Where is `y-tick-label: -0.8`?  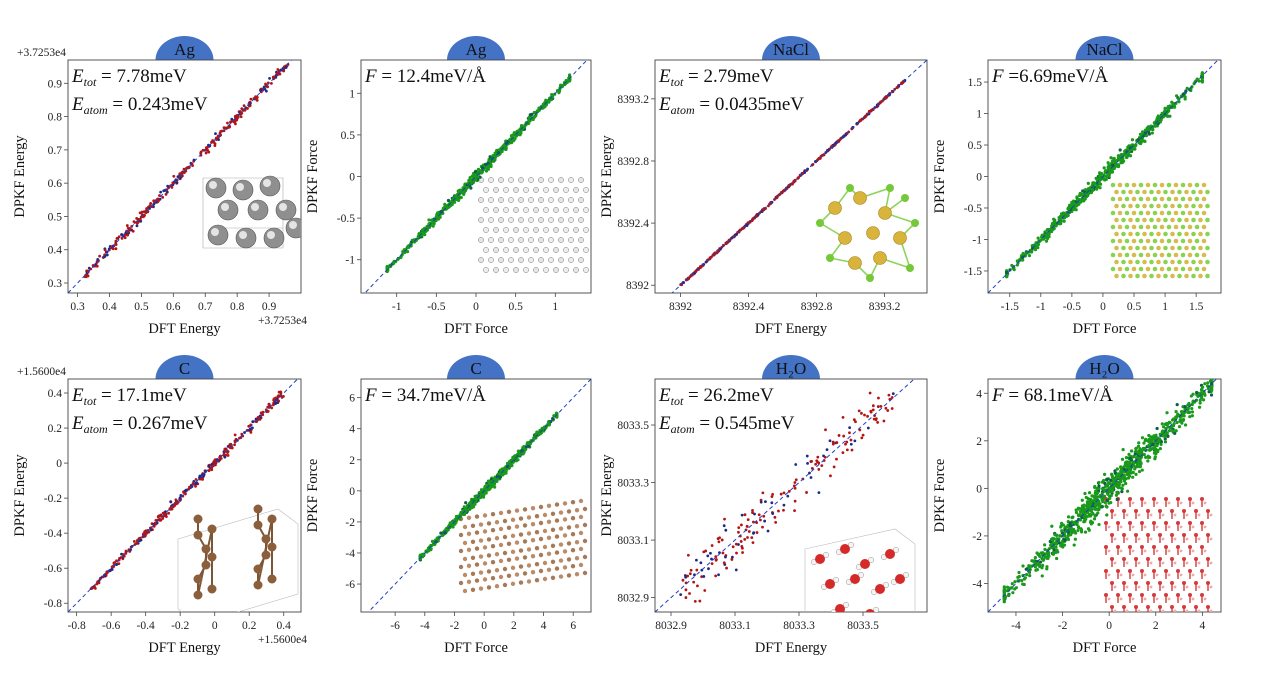
y-tick-label: -0.8 is located at coordinates (53, 604).